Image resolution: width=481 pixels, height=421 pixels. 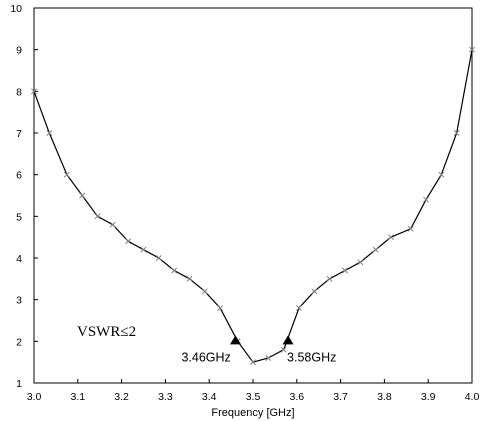 What do you see at coordinates (311, 357) in the screenshot?
I see `marker-label: 3.58GHz` at bounding box center [311, 357].